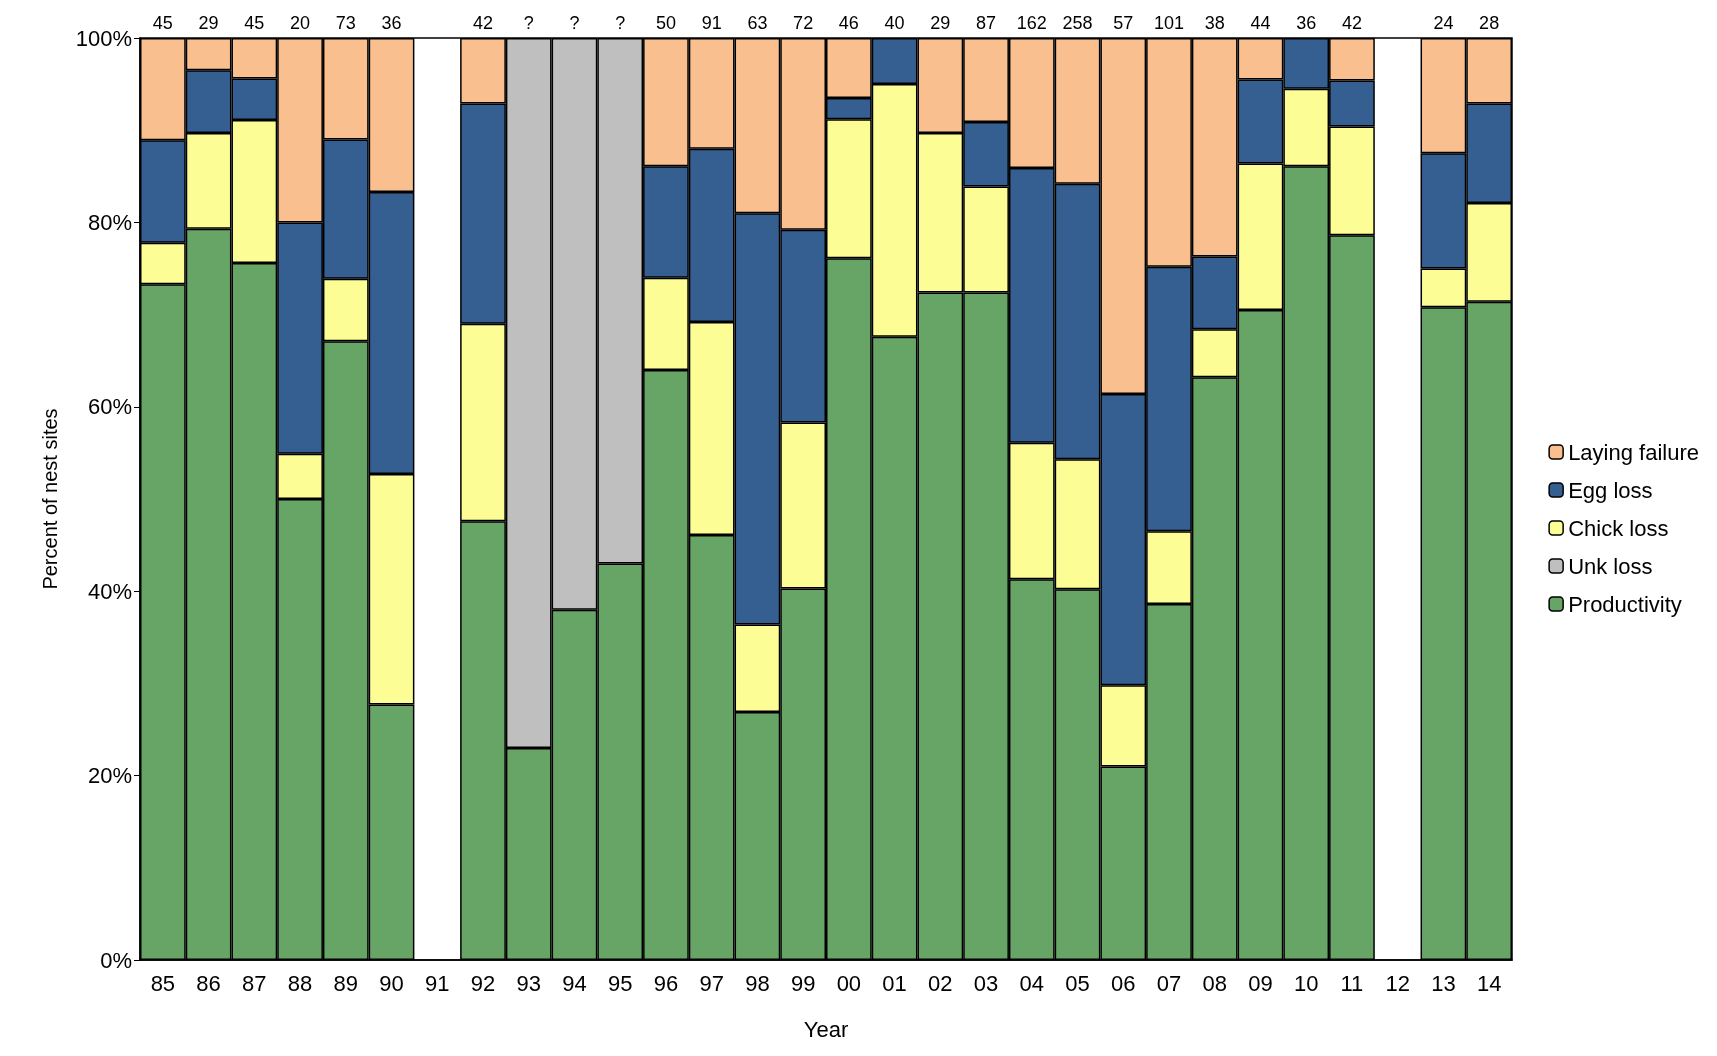 This screenshot has height=1056, width=1717. I want to click on annotation: 46, so click(848, 23).